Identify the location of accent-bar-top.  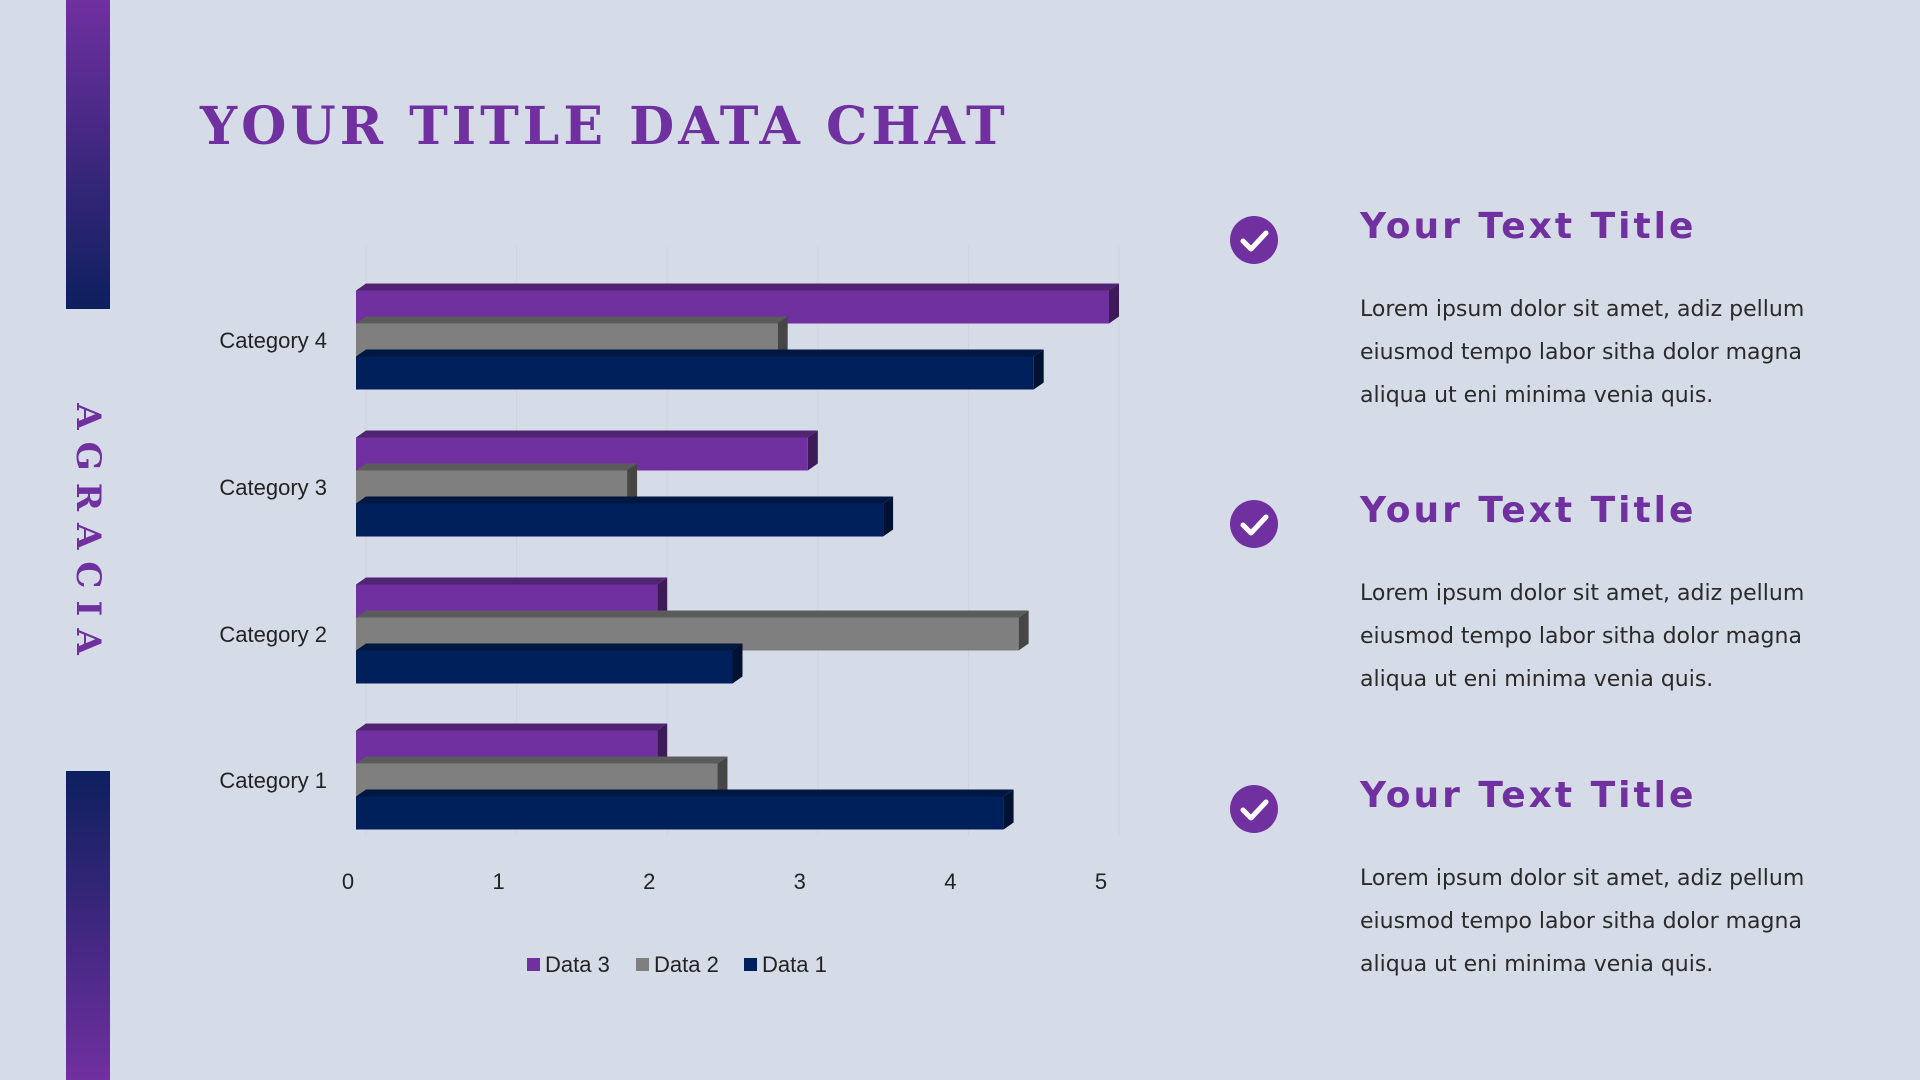
(88, 154).